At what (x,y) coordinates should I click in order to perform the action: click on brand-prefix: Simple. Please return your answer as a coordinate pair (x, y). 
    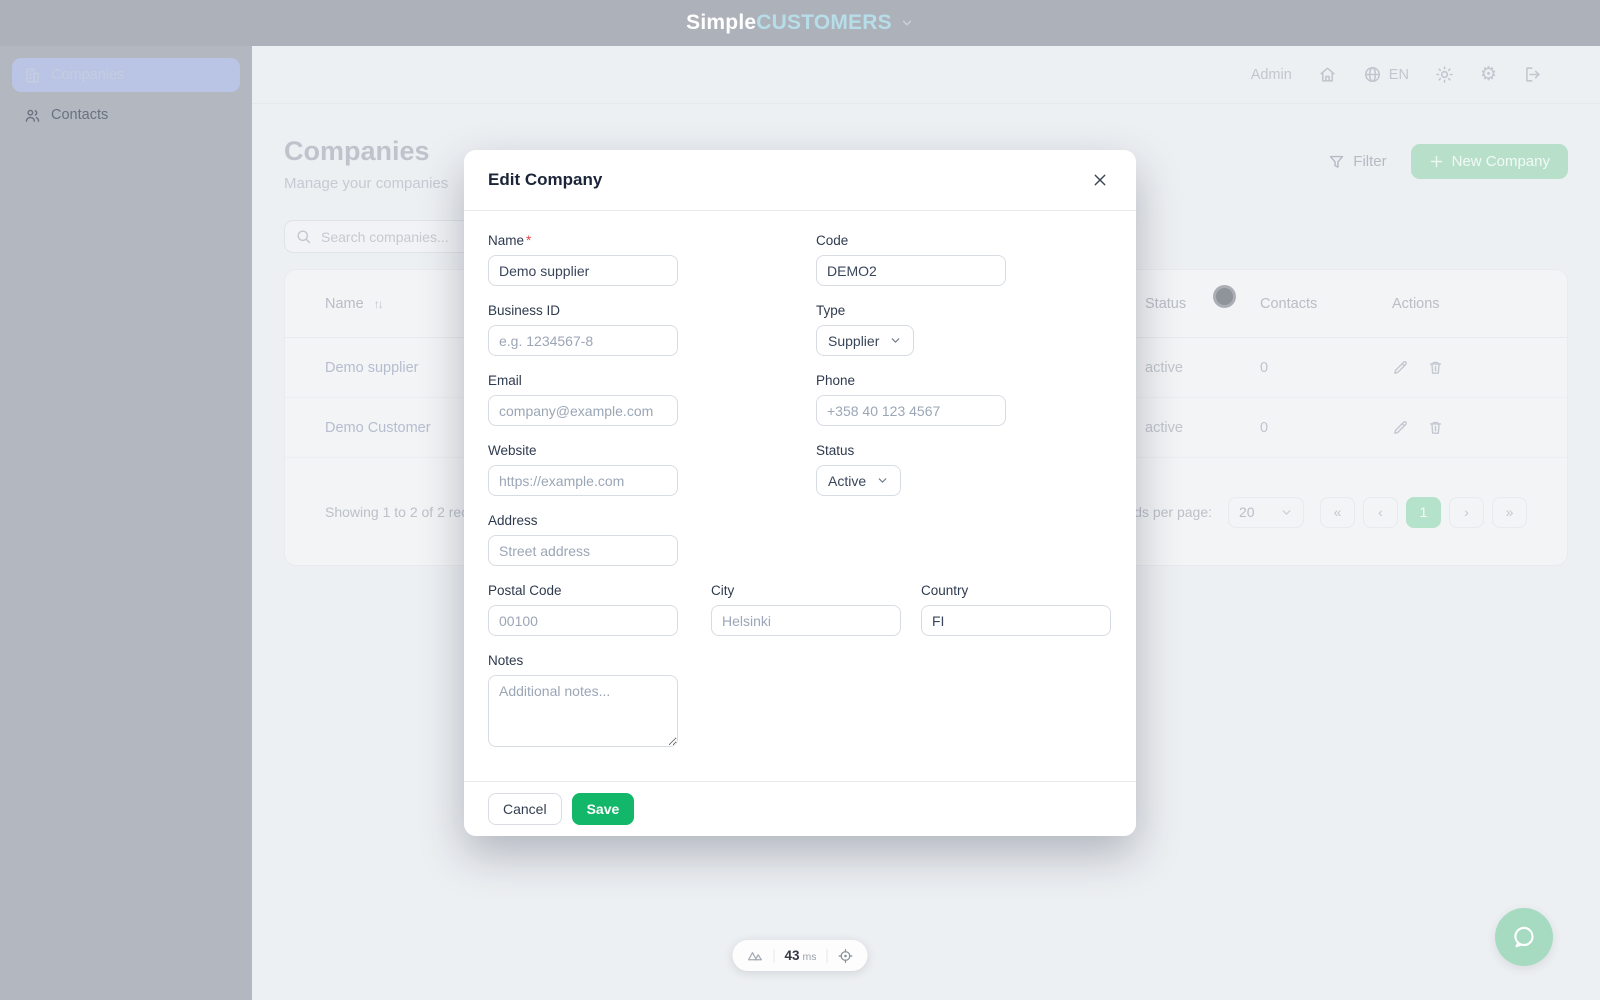
    Looking at the image, I should click on (721, 22).